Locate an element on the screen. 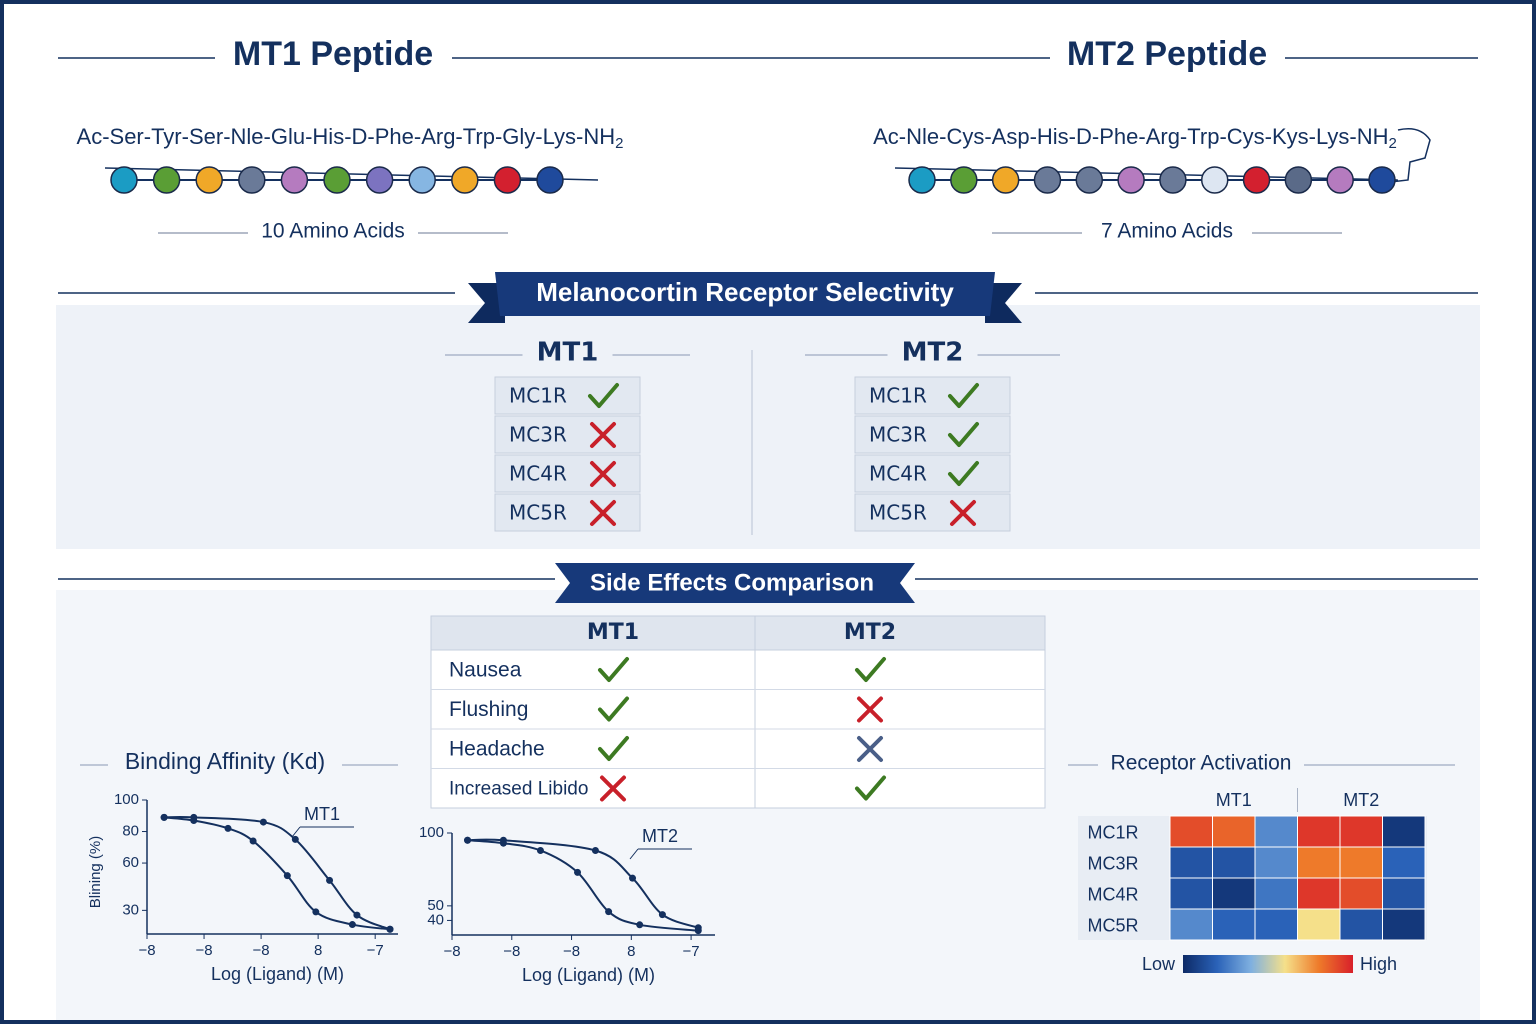  amino-acid-count: 7 Amino Acids is located at coordinates (1167, 231).